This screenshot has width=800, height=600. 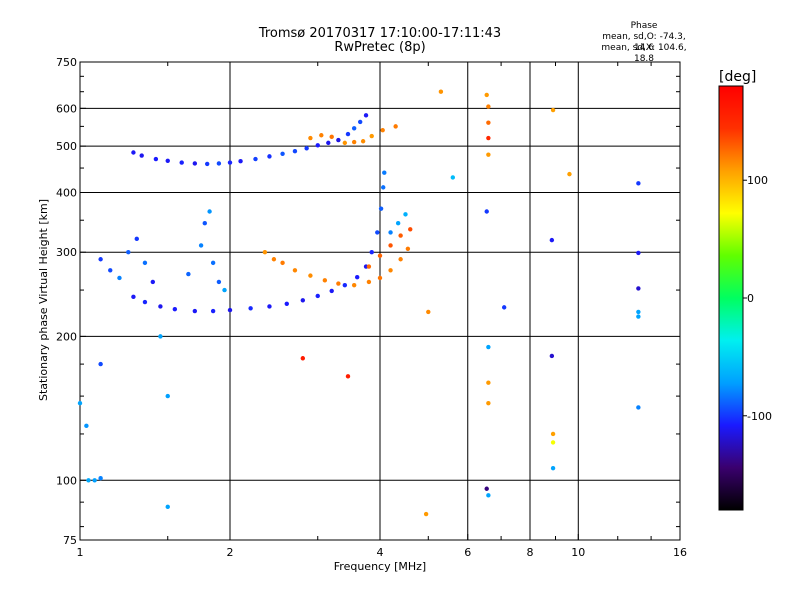 I want to click on x-tick-label: 16, so click(x=680, y=552).